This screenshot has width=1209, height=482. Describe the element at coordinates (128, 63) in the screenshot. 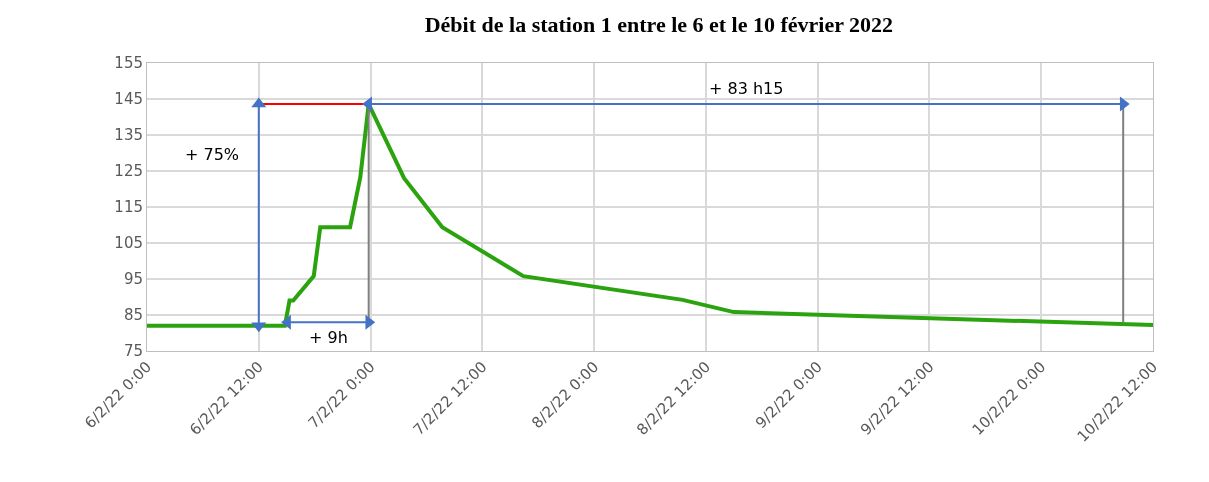

I see `y-tick-label: 155` at that location.